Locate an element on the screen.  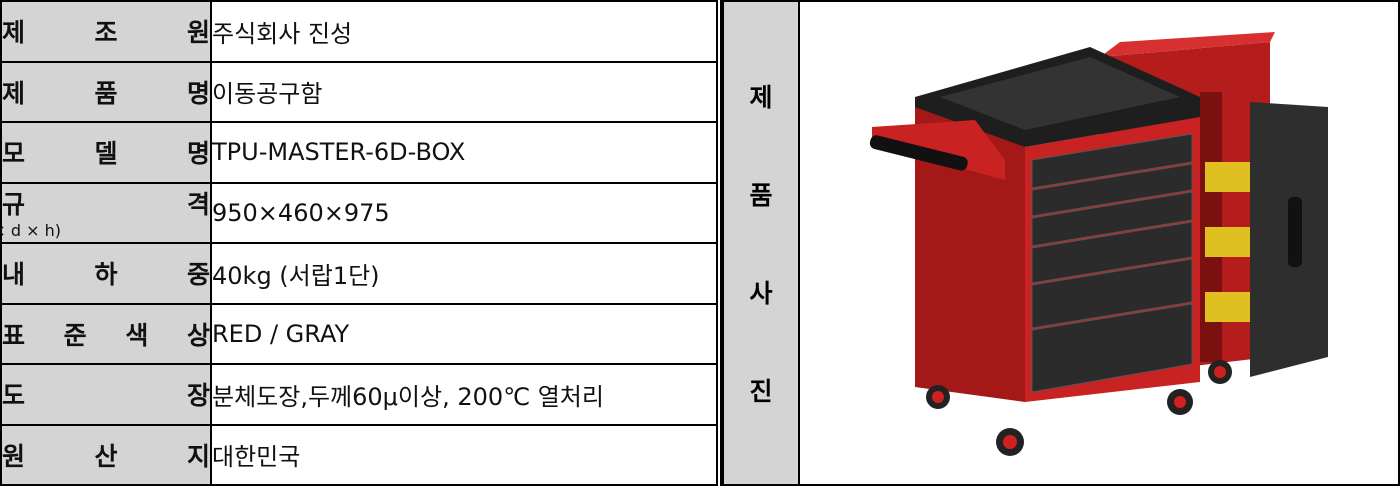
label-text: 모 델 명 is located at coordinates (106, 154).